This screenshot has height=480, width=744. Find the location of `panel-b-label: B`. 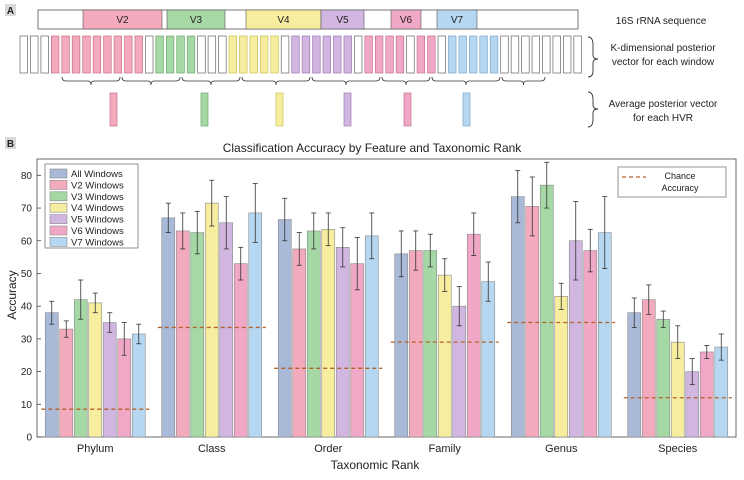

panel-b-label: B is located at coordinates (10, 144).